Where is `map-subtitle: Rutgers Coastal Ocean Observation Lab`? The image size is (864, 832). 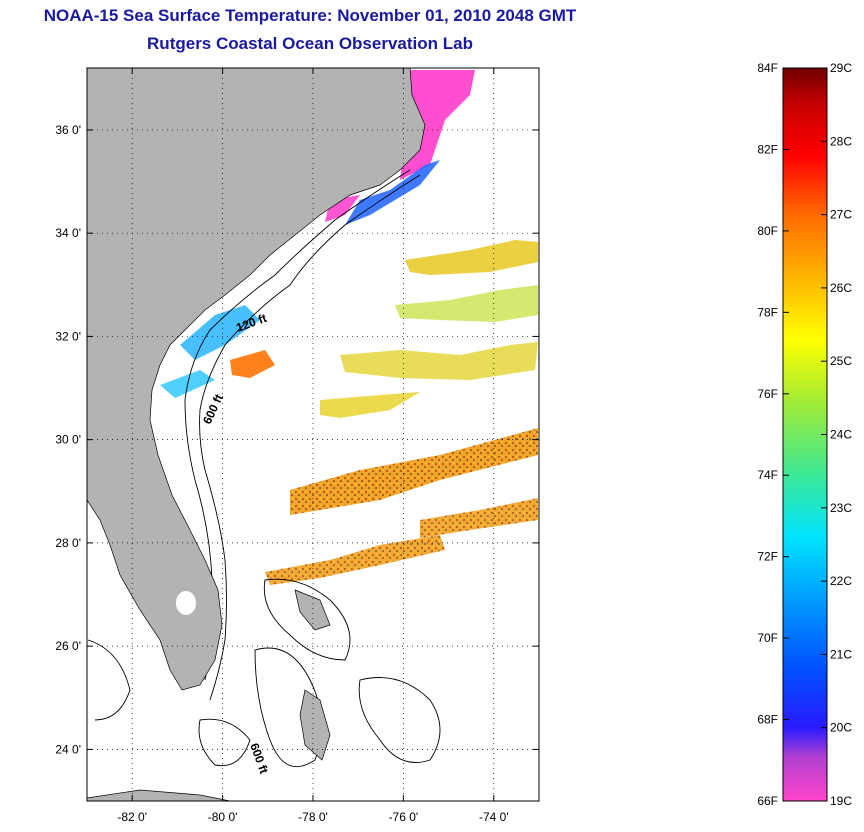 map-subtitle: Rutgers Coastal Ocean Observation Lab is located at coordinates (310, 43).